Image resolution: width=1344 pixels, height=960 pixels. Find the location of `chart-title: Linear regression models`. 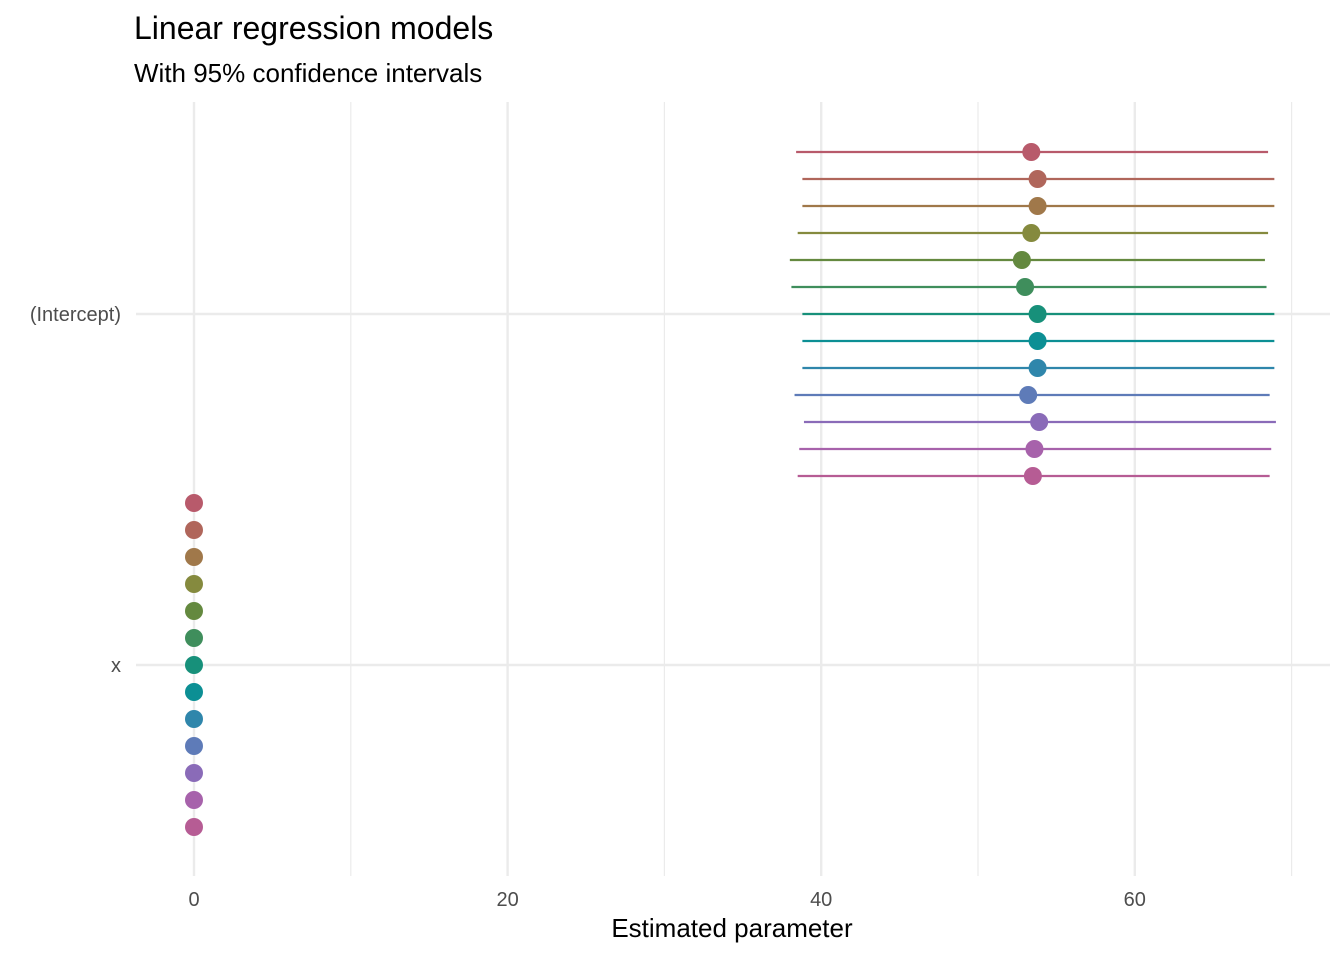

chart-title: Linear regression models is located at coordinates (314, 28).